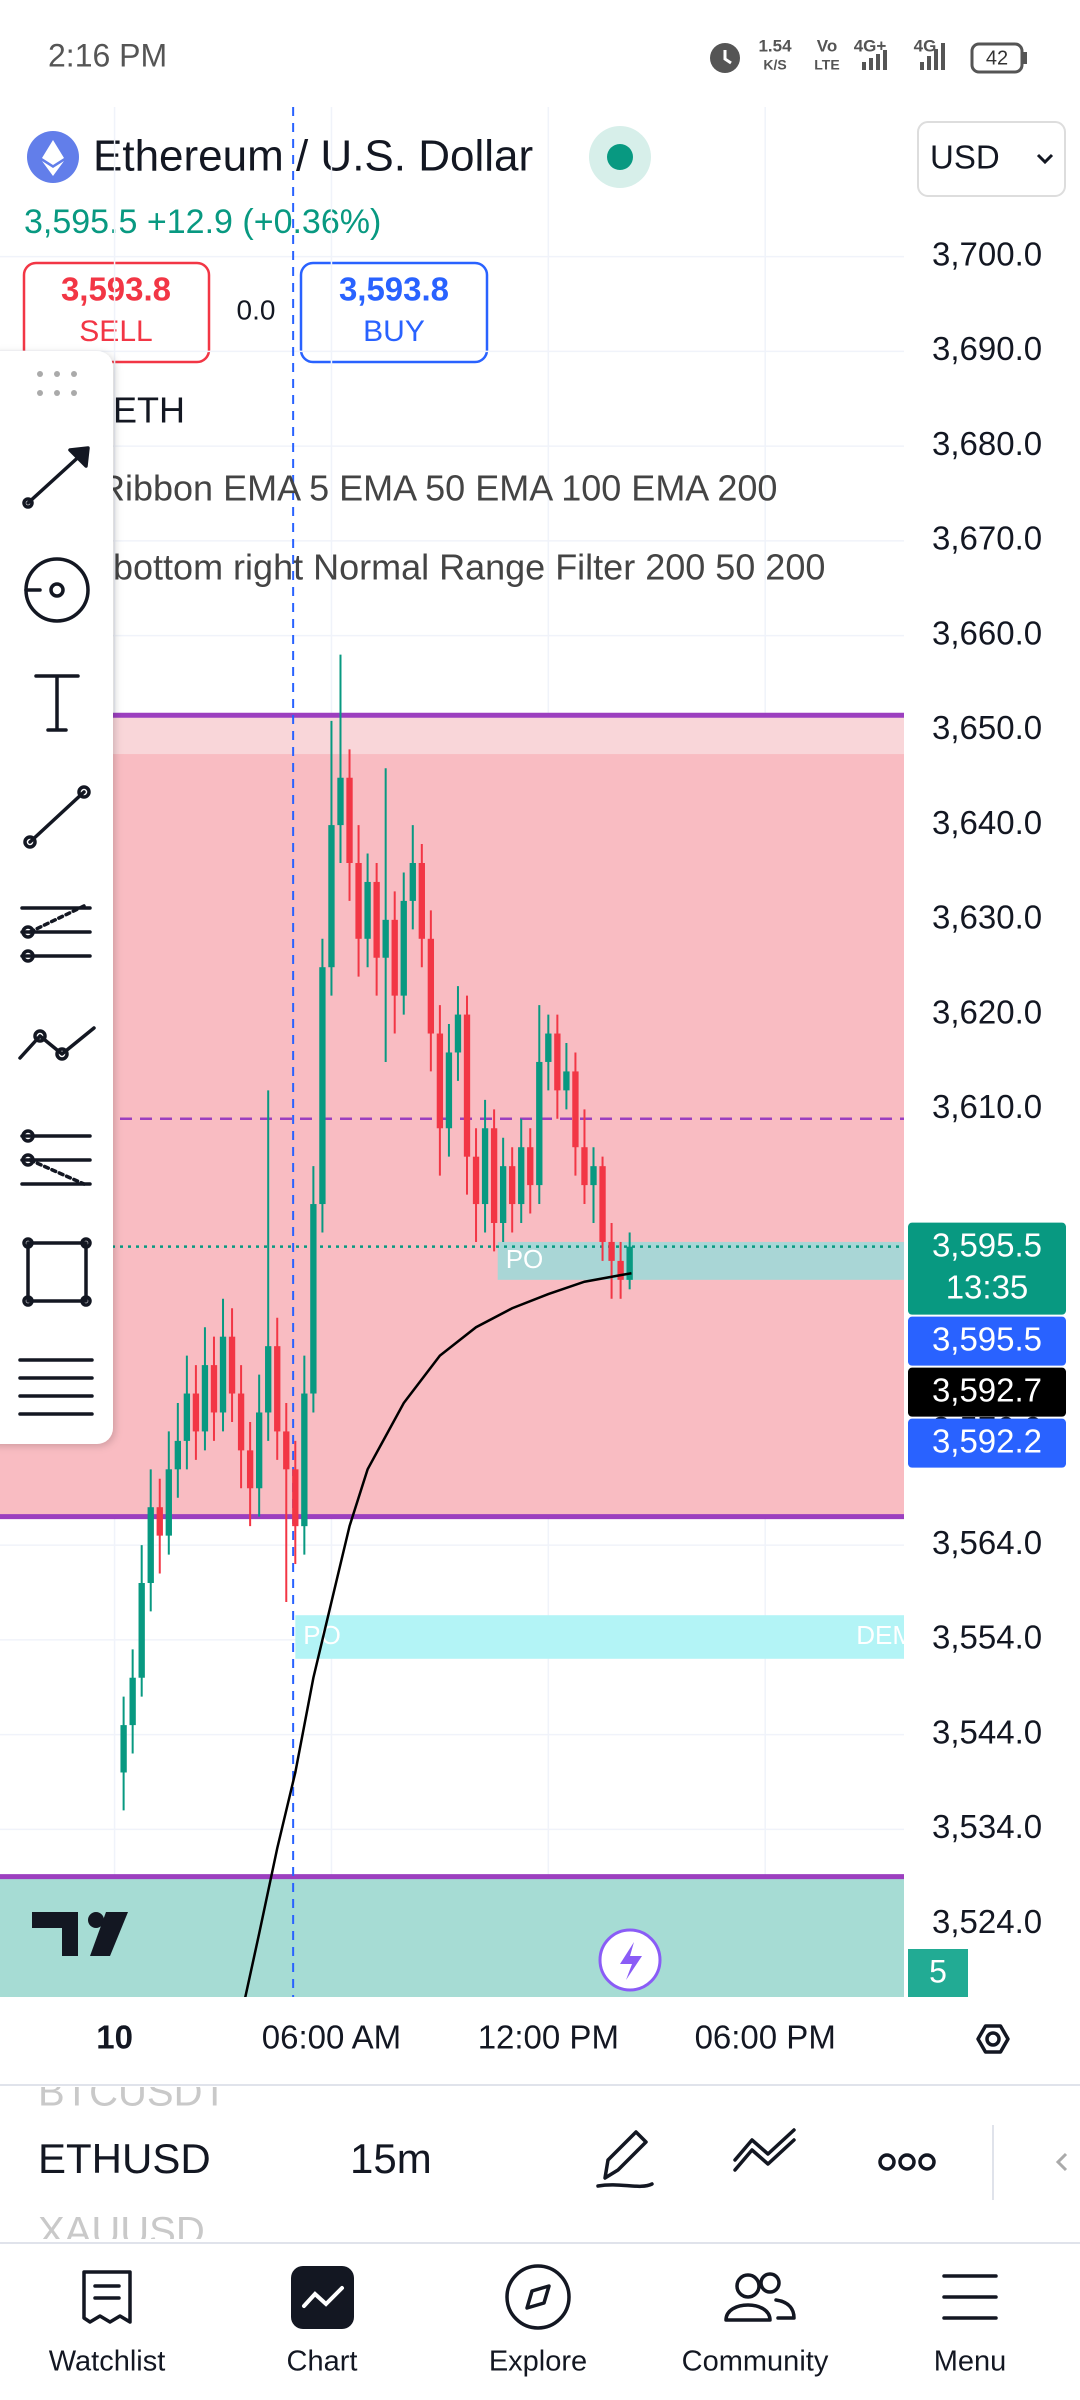  What do you see at coordinates (827, 45) in the screenshot?
I see `net-type: Vo` at bounding box center [827, 45].